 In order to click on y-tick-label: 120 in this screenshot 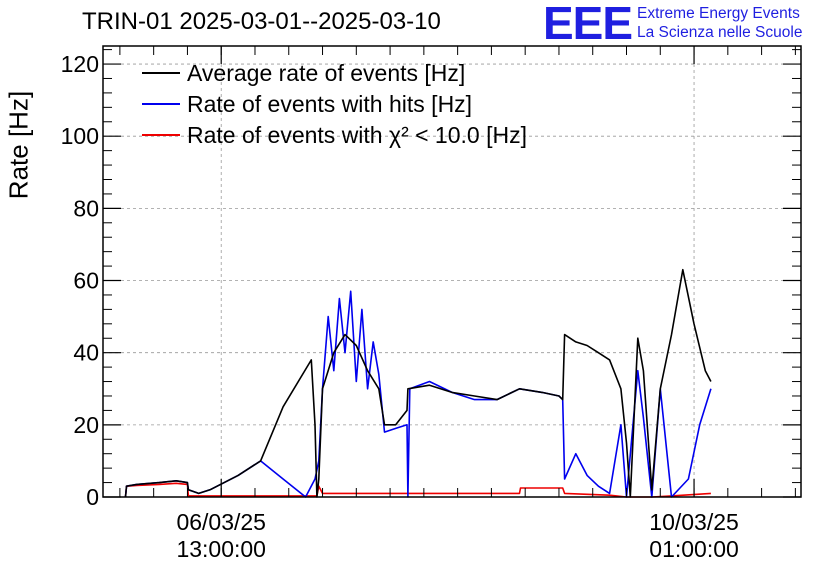, I will do `click(80, 64)`.